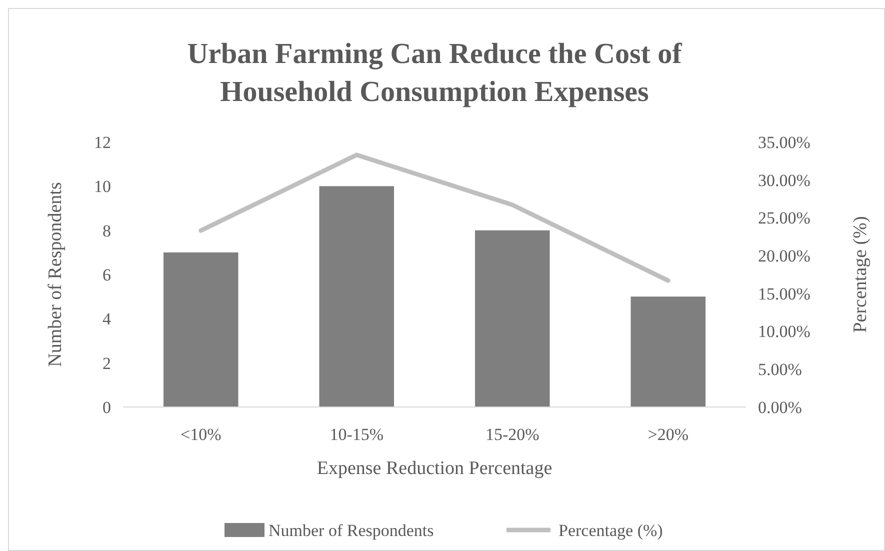 This screenshot has height=551, width=885. What do you see at coordinates (102, 142) in the screenshot?
I see `y-tick-label: 12` at bounding box center [102, 142].